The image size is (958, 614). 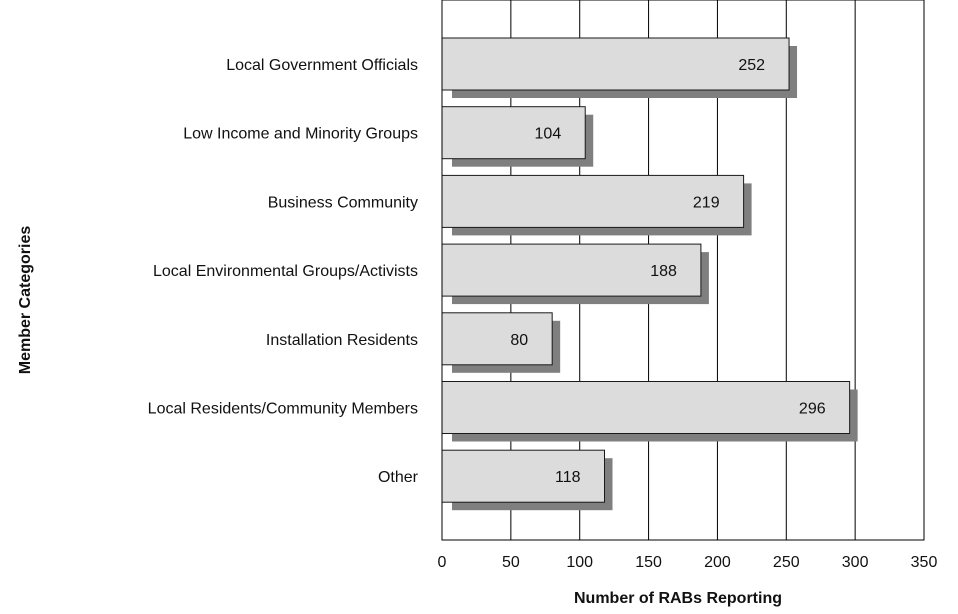 What do you see at coordinates (717, 562) in the screenshot?
I see `x-tick-label-200: 200` at bounding box center [717, 562].